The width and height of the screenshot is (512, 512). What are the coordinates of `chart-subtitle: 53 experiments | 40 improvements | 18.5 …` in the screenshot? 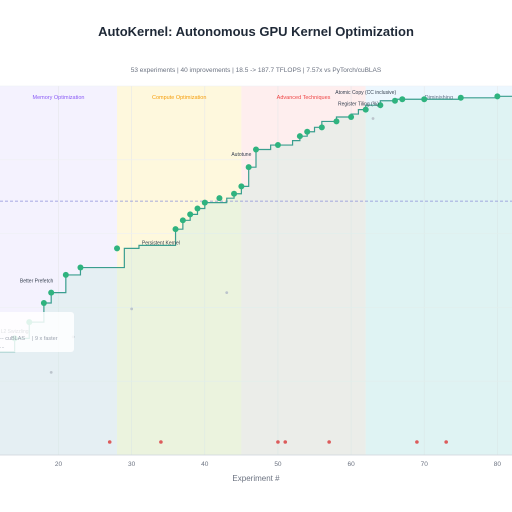 It's located at (256, 70).